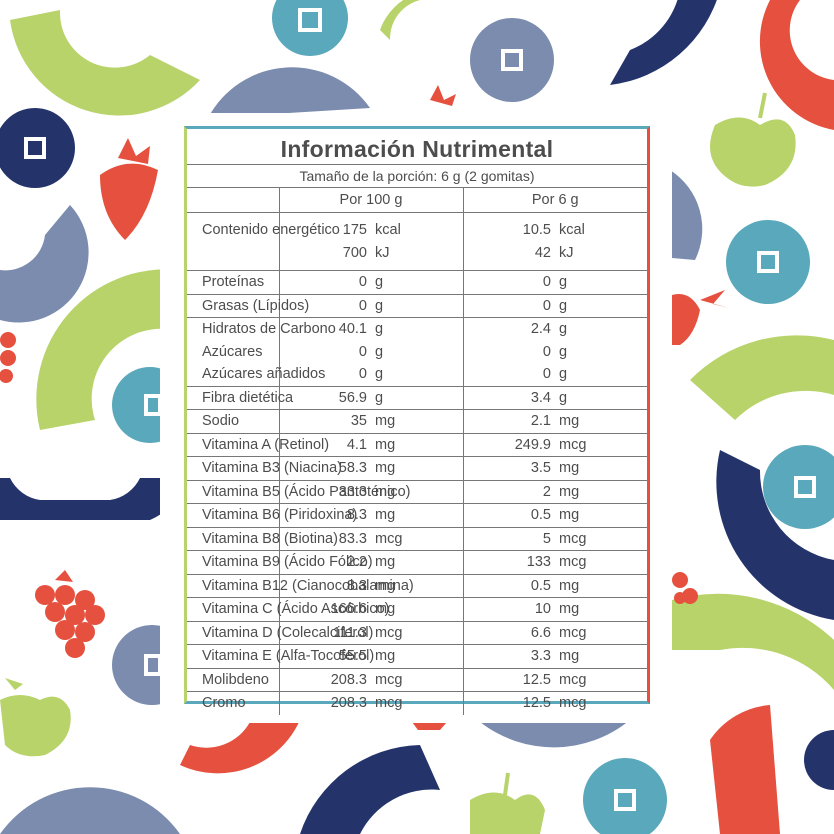 The width and height of the screenshot is (834, 834). I want to click on nutrient-name: Vitamina B3 (Niacina), so click(264, 468).